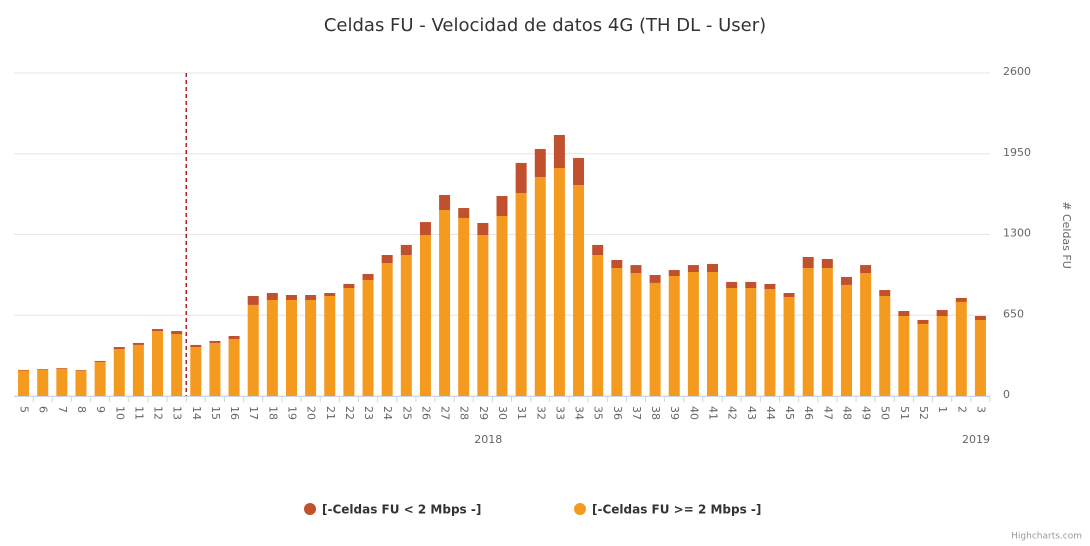 The image size is (1090, 546). What do you see at coordinates (177, 413) in the screenshot?
I see `x-tick-label: 13` at bounding box center [177, 413].